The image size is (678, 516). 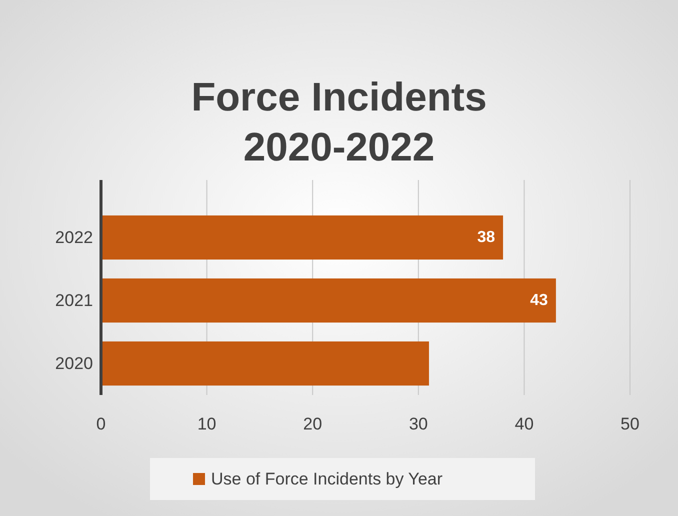 What do you see at coordinates (74, 237) in the screenshot?
I see `y-tick-label: 2022` at bounding box center [74, 237].